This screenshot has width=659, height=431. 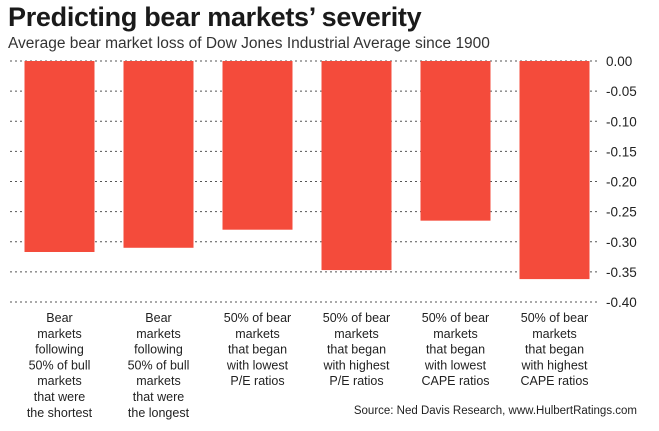 I want to click on y-tick-label: -0.15, so click(x=621, y=151).